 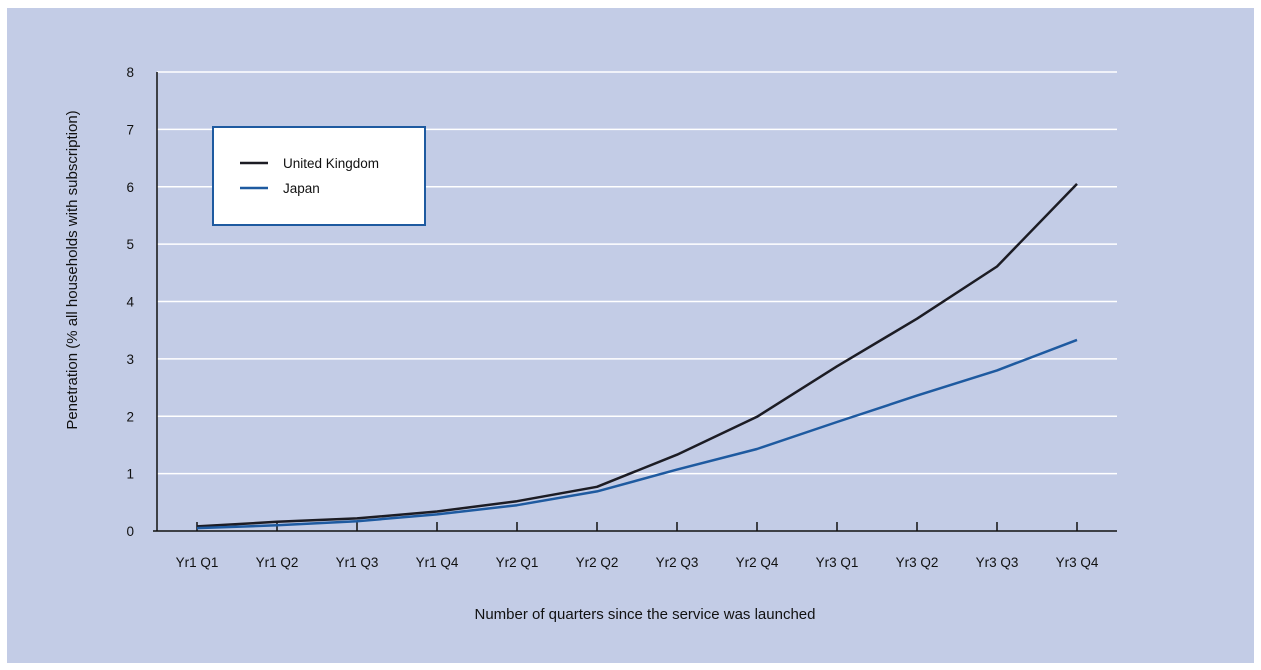 I want to click on y-tick-label-1: 1, so click(x=130, y=474).